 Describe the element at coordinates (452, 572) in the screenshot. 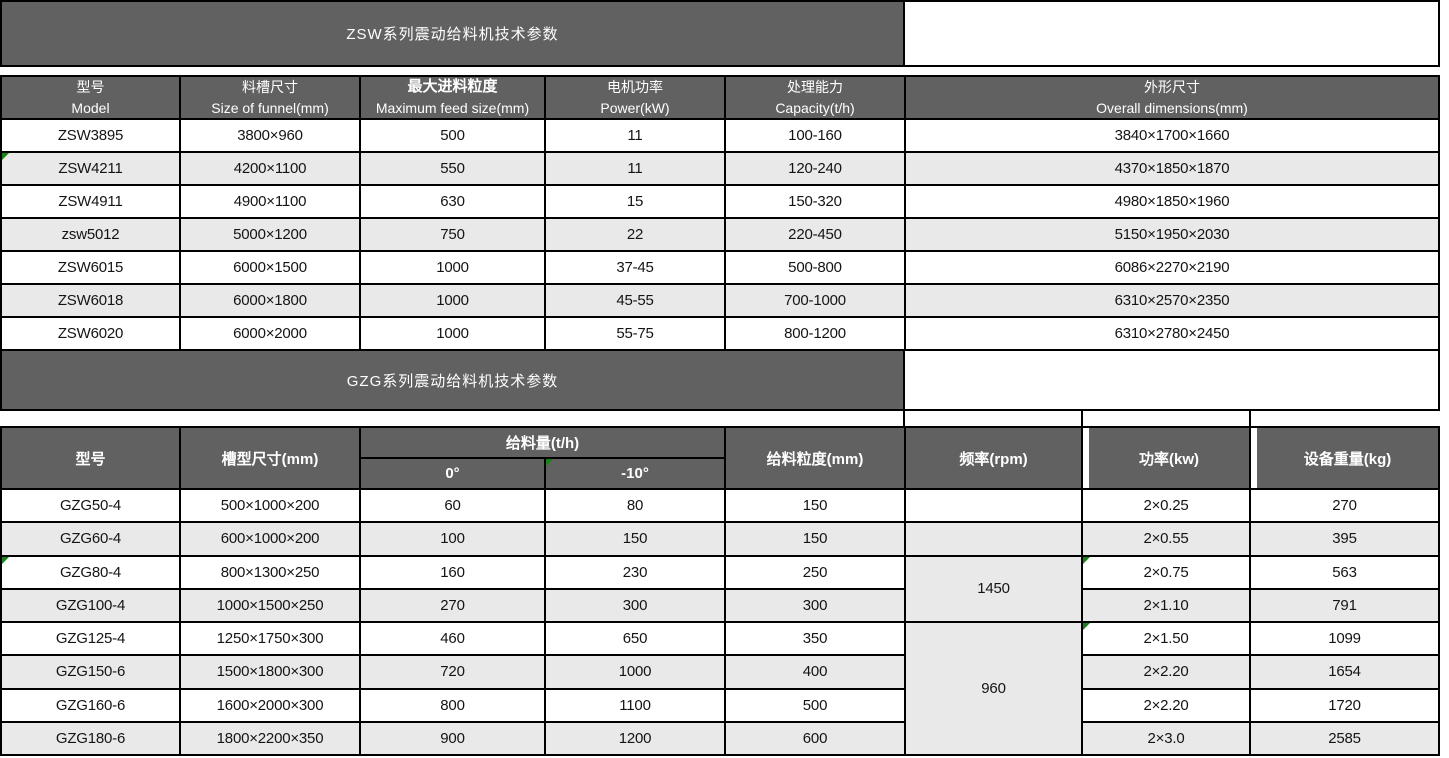

I see `gzg-cell-deg0: 160` at that location.